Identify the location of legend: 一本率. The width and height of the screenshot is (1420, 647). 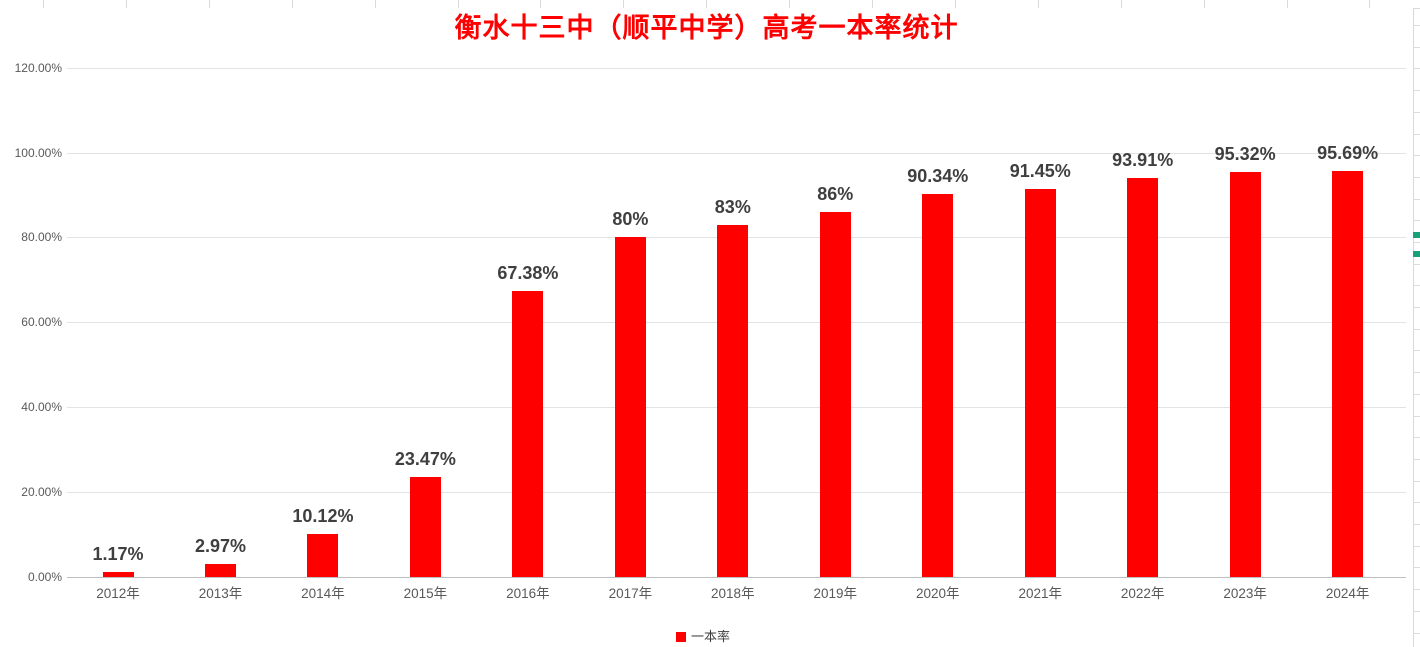
(703, 636).